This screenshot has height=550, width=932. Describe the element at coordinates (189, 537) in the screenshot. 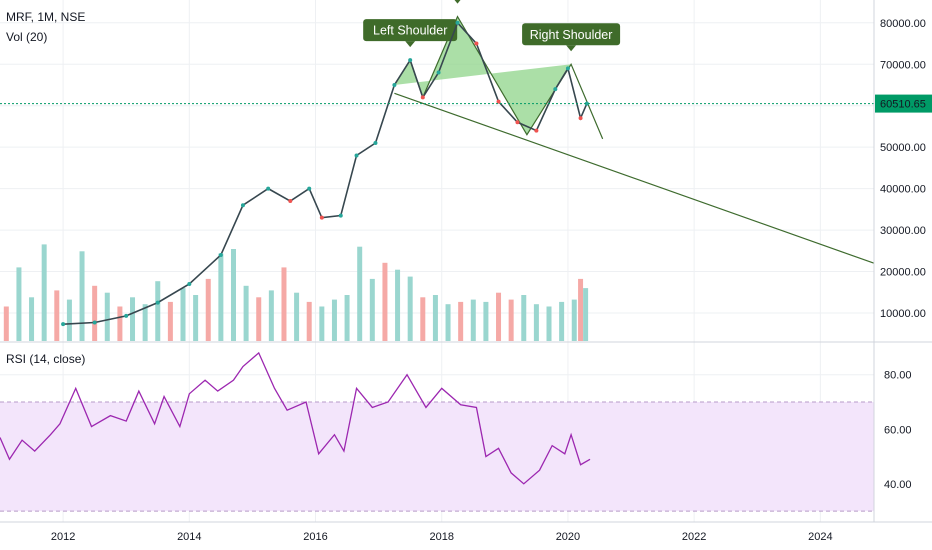

I see `time-tick-label: 2014` at that location.